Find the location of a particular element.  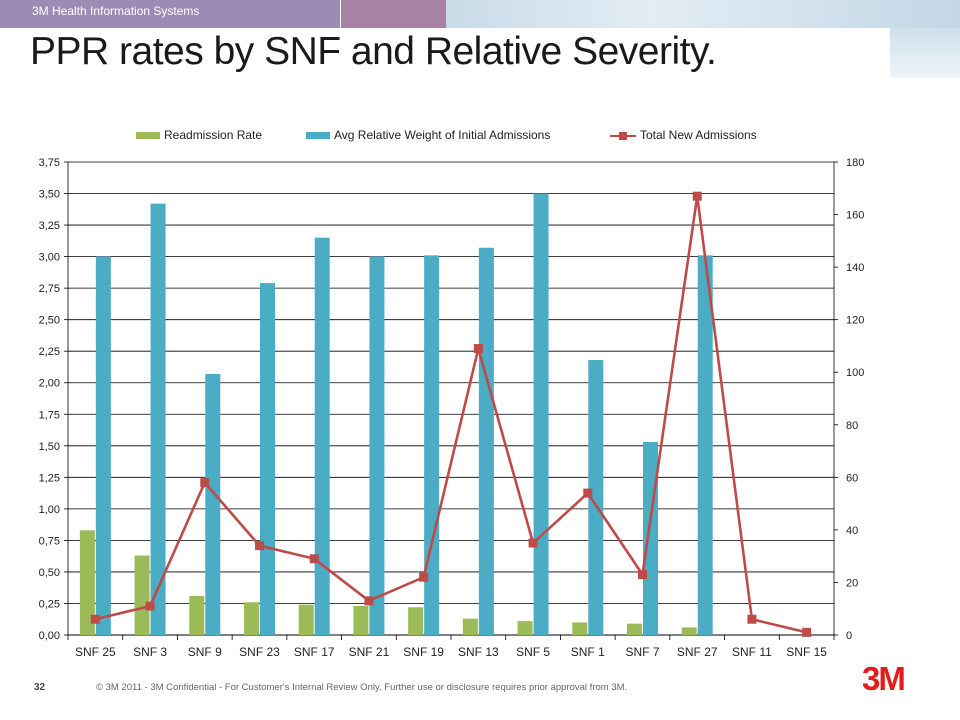

left-axis-tick-label: 1,00 is located at coordinates (49, 510).